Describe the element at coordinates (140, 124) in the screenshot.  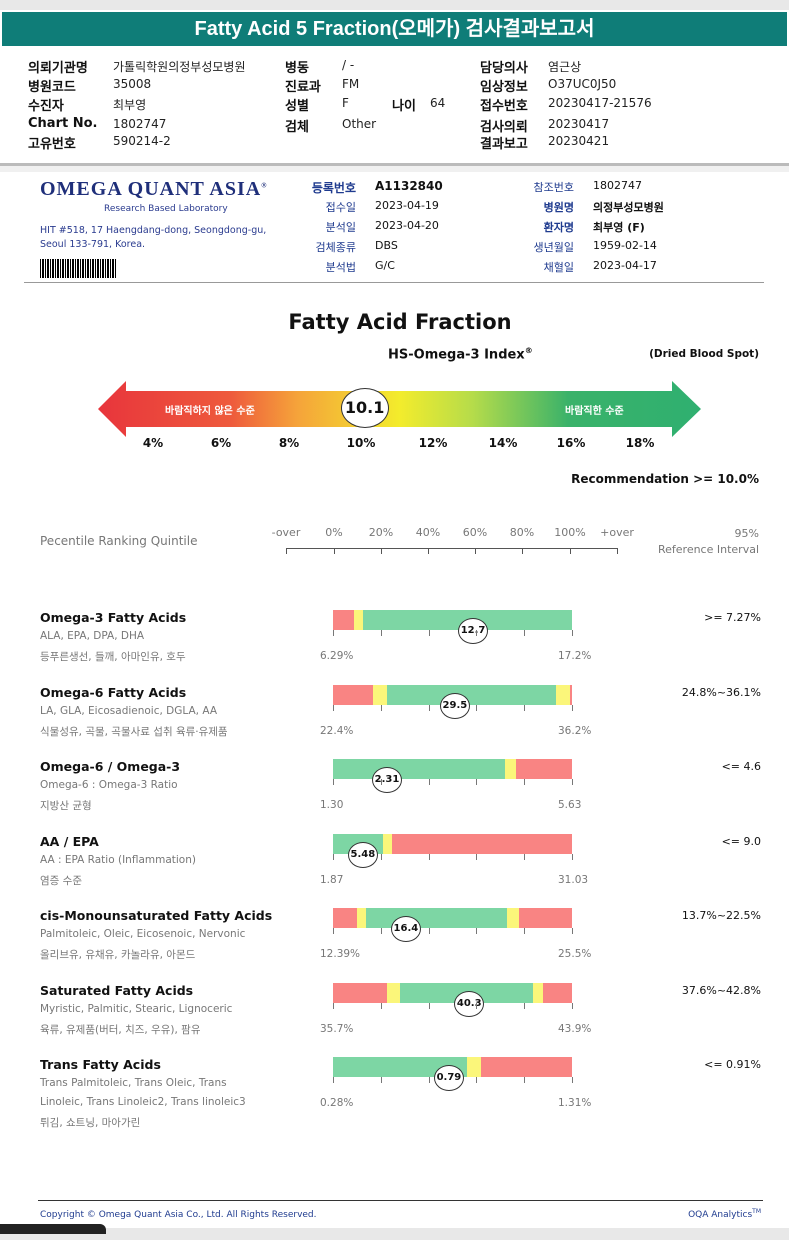
I see `header-value: 1802747` at that location.